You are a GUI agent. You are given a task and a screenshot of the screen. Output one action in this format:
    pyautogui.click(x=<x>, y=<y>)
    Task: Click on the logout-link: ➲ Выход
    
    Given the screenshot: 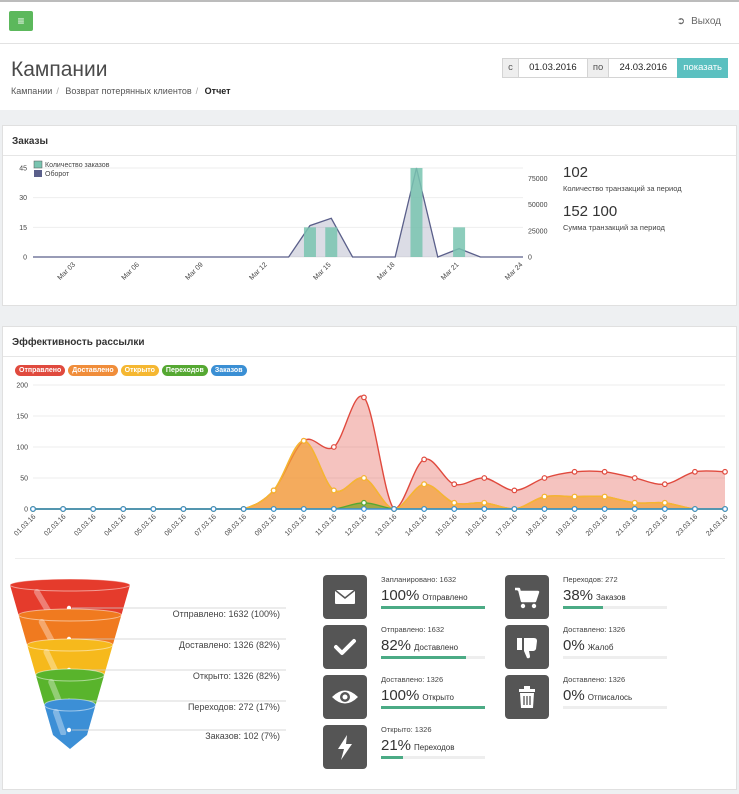 What is the action you would take?
    pyautogui.click(x=698, y=21)
    